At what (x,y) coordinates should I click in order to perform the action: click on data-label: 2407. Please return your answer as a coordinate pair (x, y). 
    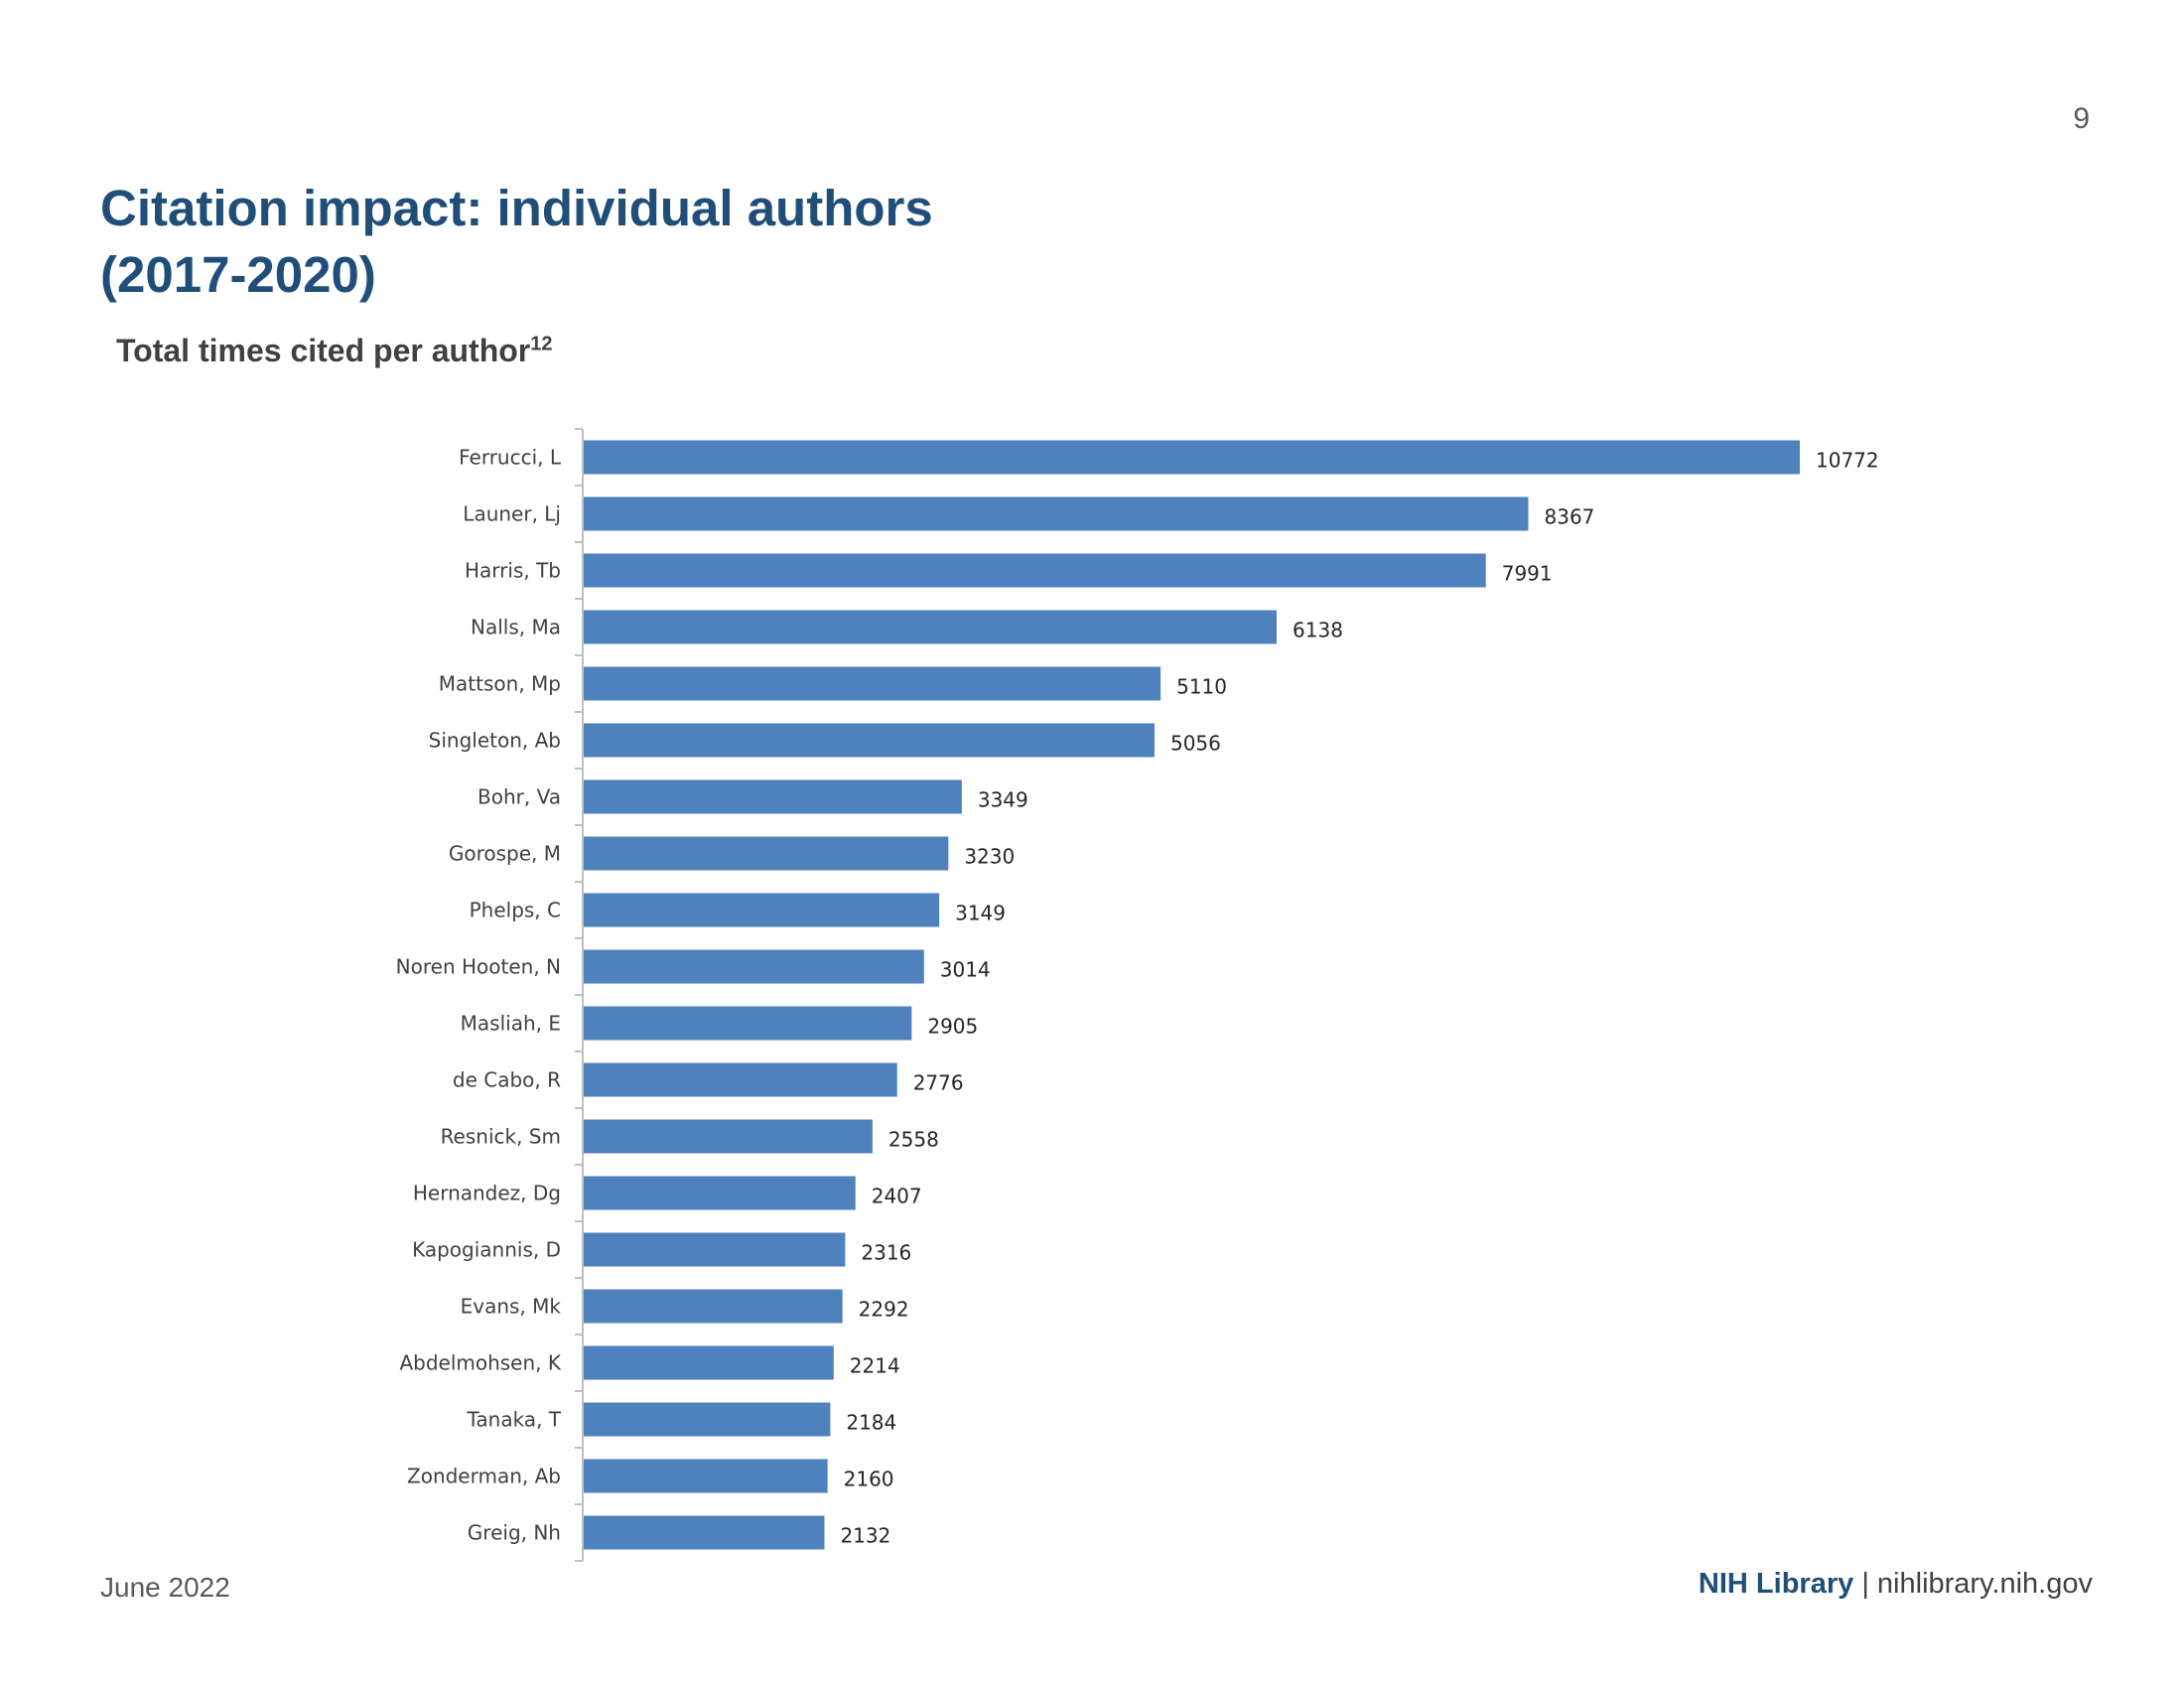
    Looking at the image, I should click on (897, 1196).